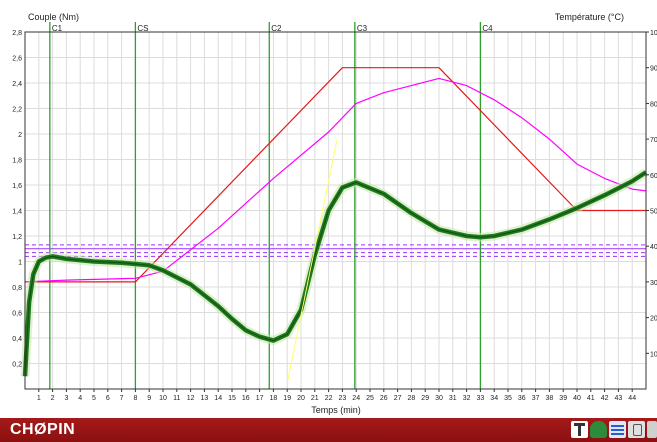  Describe the element at coordinates (328, 430) in the screenshot. I see `footer-bar: CHØPIN` at that location.